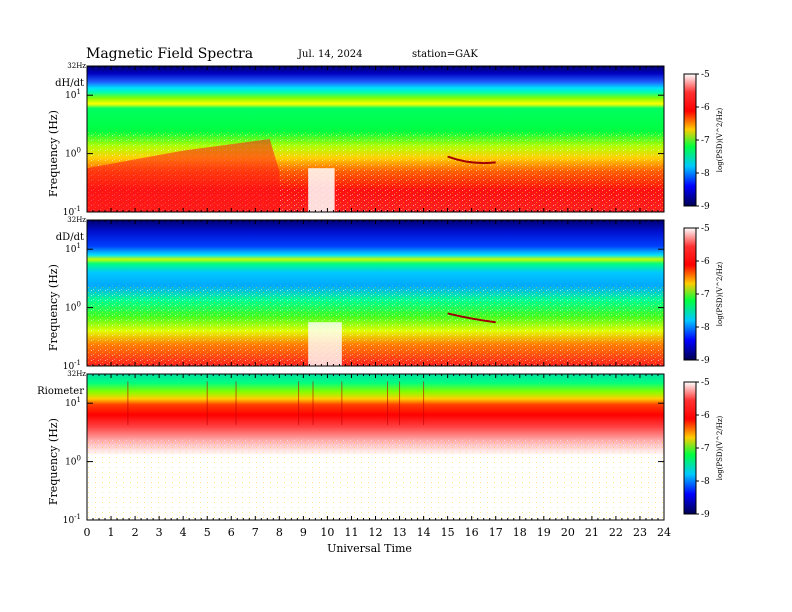 The width and height of the screenshot is (792, 612). Describe the element at coordinates (592, 532) in the screenshot. I see `x-tick-label: 21` at that location.